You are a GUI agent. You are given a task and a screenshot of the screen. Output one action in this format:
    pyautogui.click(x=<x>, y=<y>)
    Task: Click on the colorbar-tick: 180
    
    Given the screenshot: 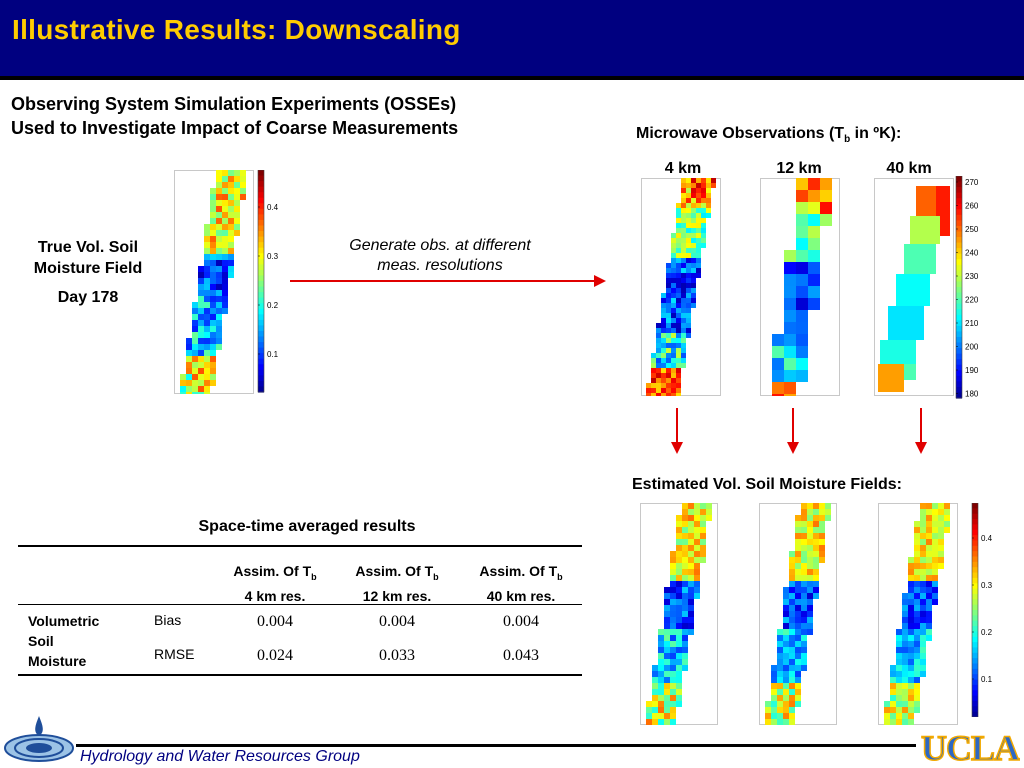 What is the action you would take?
    pyautogui.click(x=972, y=394)
    